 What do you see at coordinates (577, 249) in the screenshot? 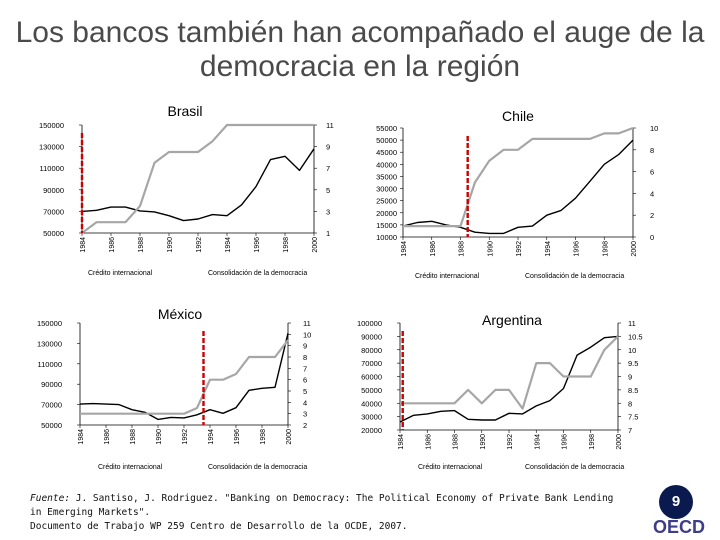
I see `chile-x-tick-label: 1996` at bounding box center [577, 249].